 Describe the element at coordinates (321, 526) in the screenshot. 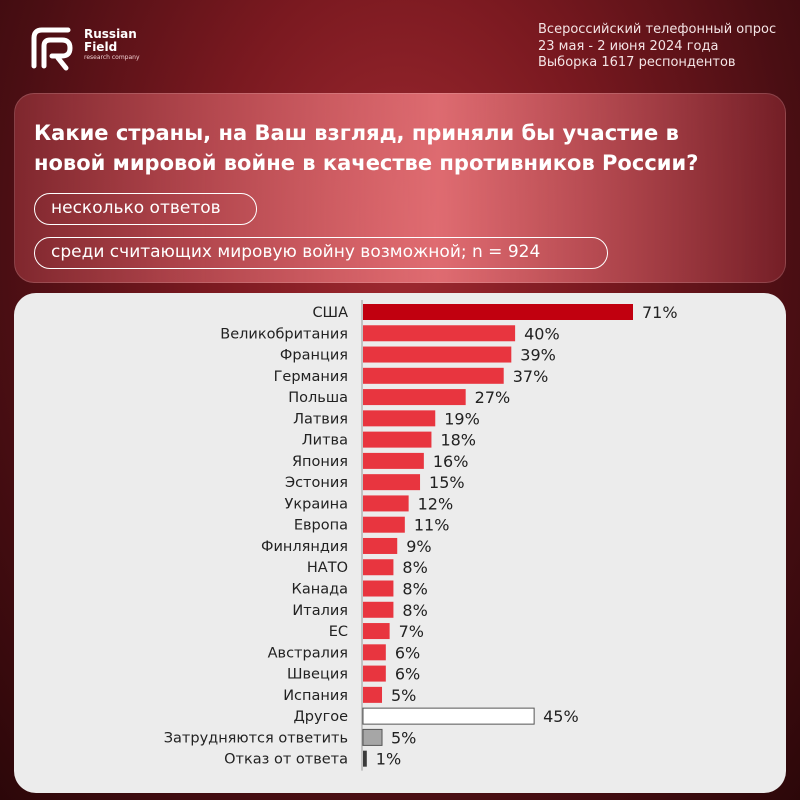

I see `category-label: Европа` at that location.